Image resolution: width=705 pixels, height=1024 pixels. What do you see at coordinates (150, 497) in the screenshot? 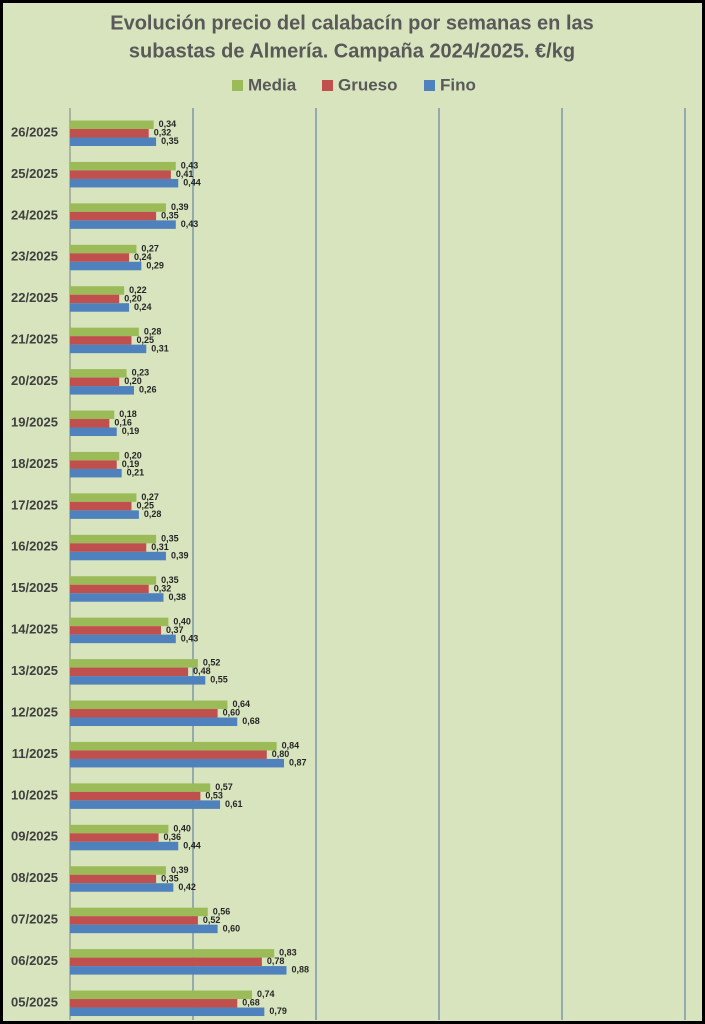
I see `value-label: 0,27` at bounding box center [150, 497].